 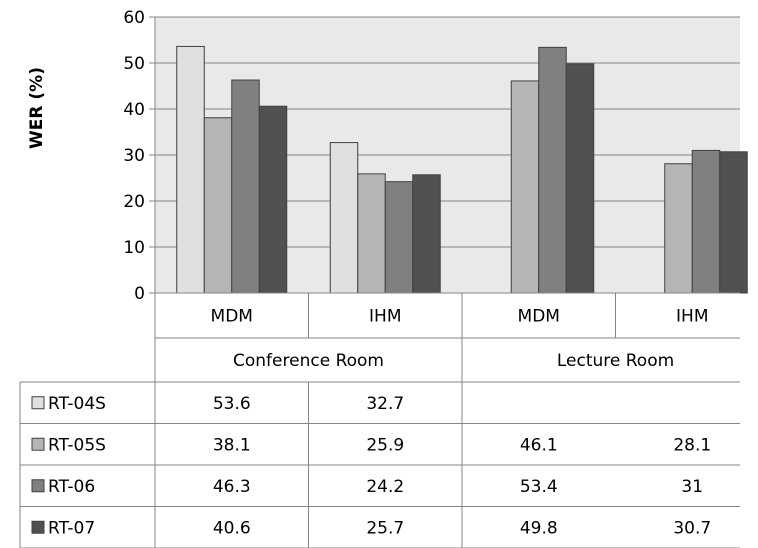 What do you see at coordinates (385, 487) in the screenshot?
I see `data-label: 24.2` at bounding box center [385, 487].